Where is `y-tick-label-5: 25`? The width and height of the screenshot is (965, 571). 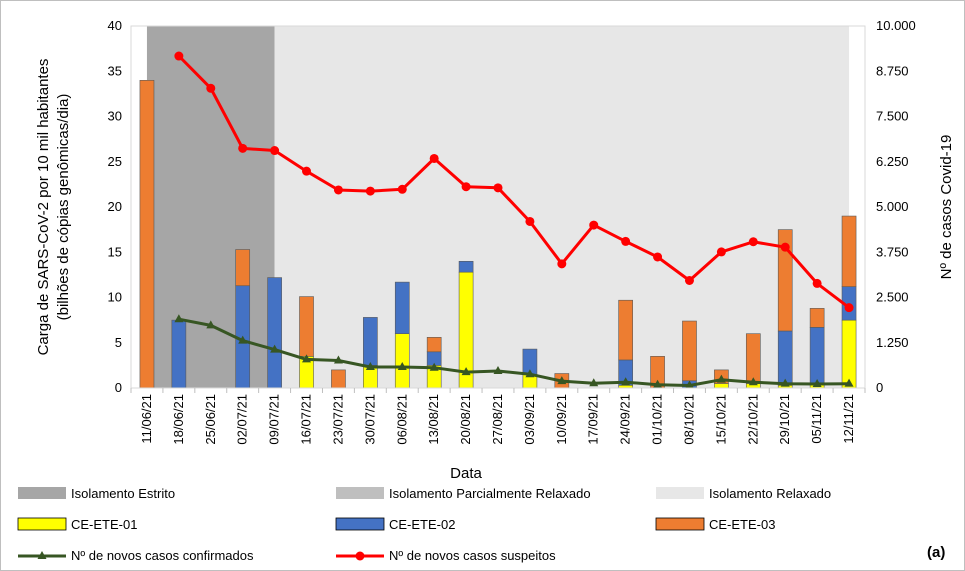
y-tick-label-5: 25 is located at coordinates (115, 161).